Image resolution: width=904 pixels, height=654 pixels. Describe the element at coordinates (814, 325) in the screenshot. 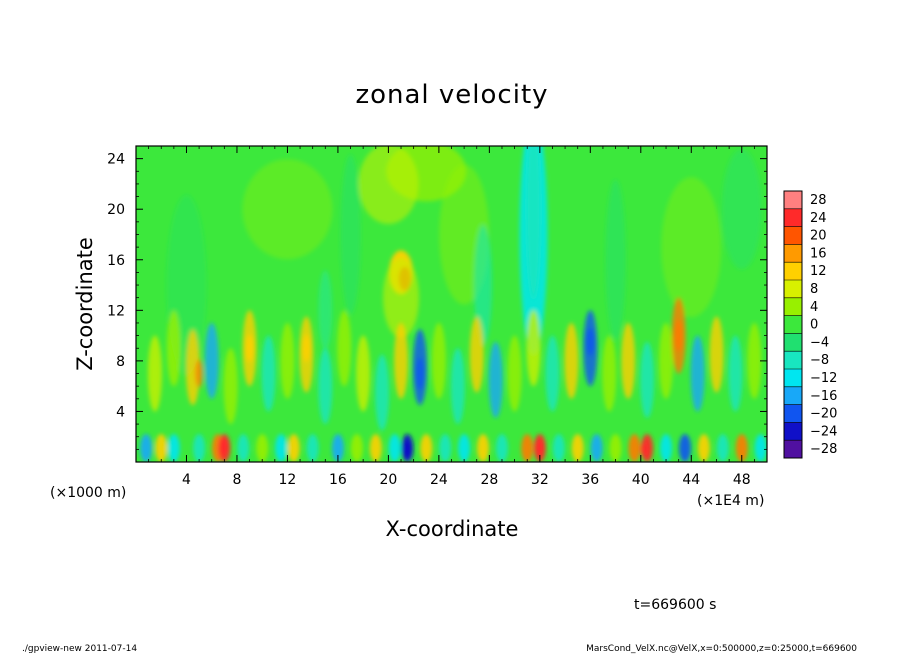

I see `colorbar-label: 0` at that location.